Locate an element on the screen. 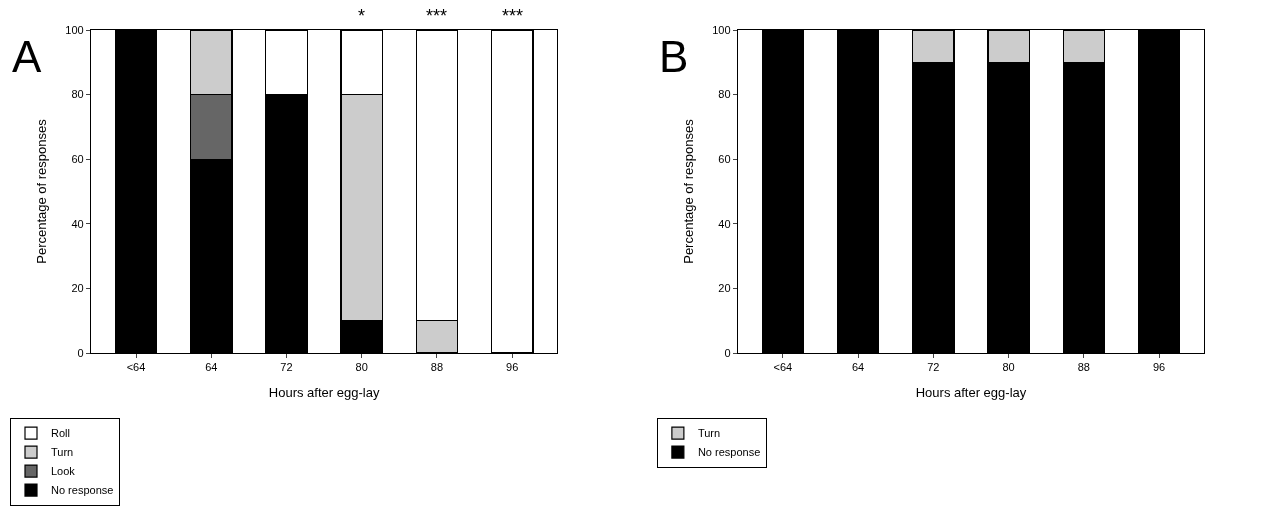  chart-title: B is located at coordinates (674, 56).